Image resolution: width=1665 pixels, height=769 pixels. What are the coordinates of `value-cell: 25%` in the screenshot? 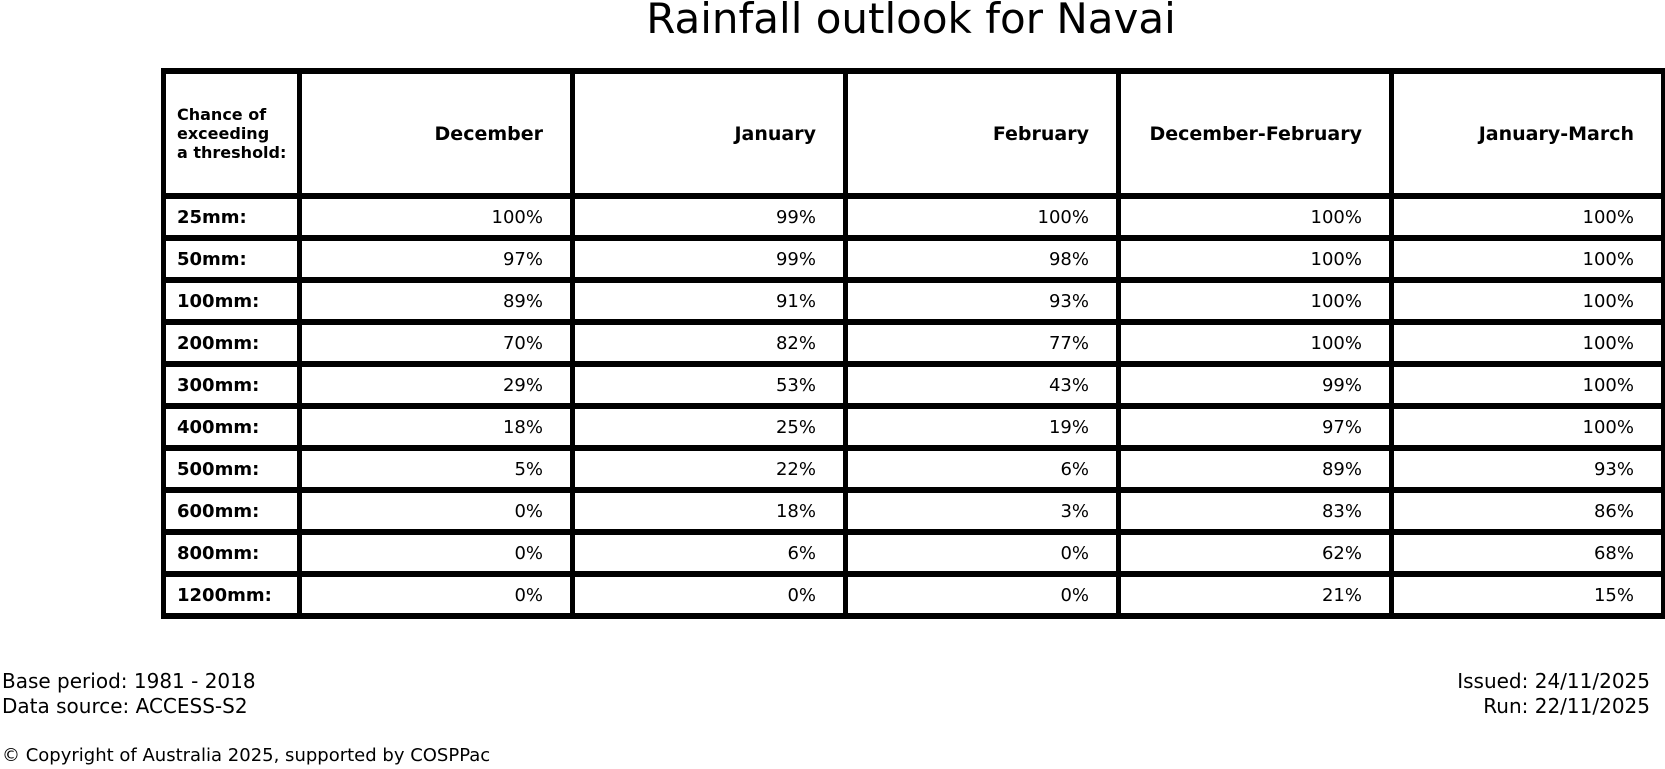 It's located at (709, 427).